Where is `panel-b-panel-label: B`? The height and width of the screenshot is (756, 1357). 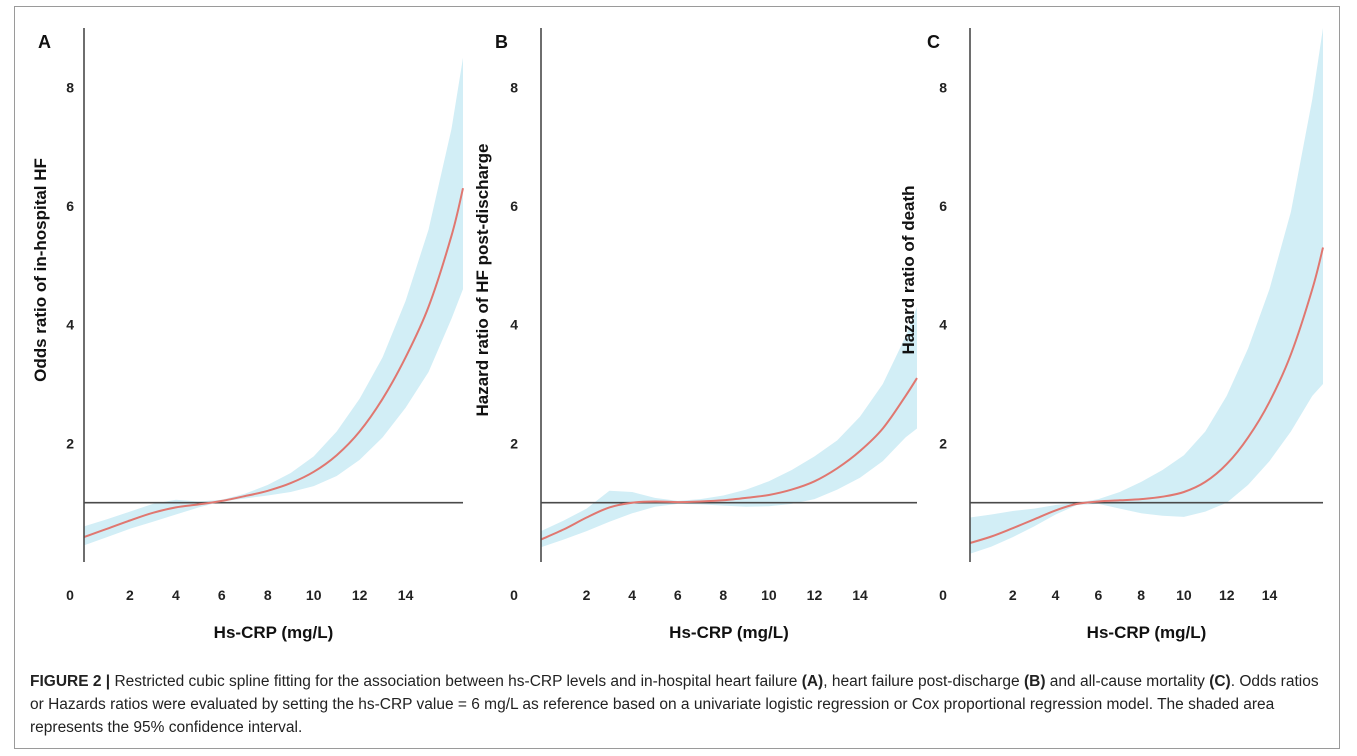 panel-b-panel-label: B is located at coordinates (501, 42).